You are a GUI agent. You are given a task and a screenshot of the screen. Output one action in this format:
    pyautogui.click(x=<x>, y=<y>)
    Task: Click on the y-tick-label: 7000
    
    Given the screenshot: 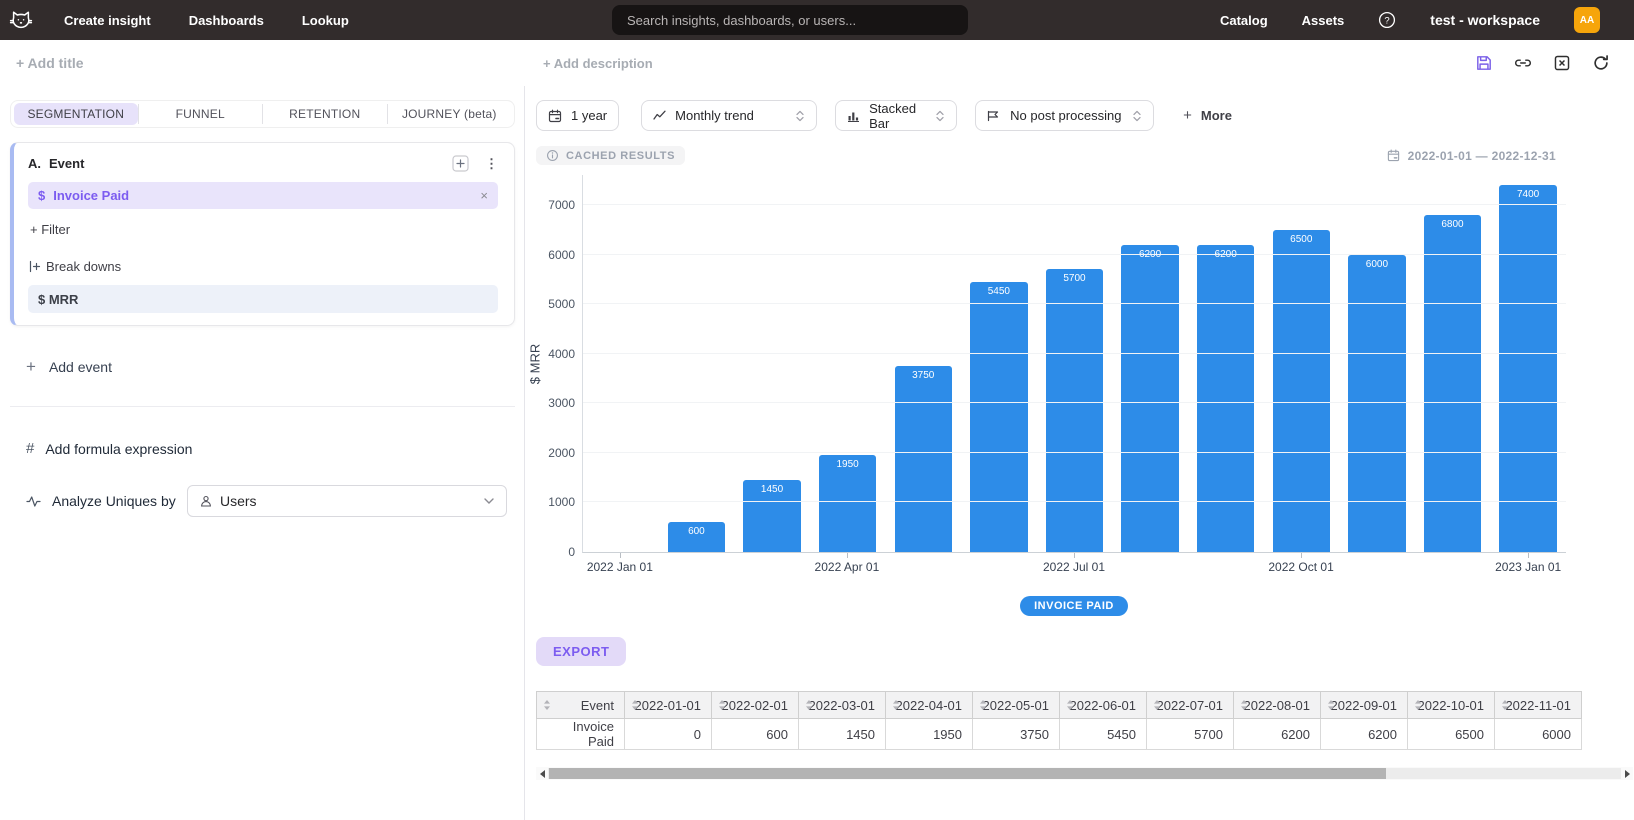 What is the action you would take?
    pyautogui.click(x=561, y=205)
    